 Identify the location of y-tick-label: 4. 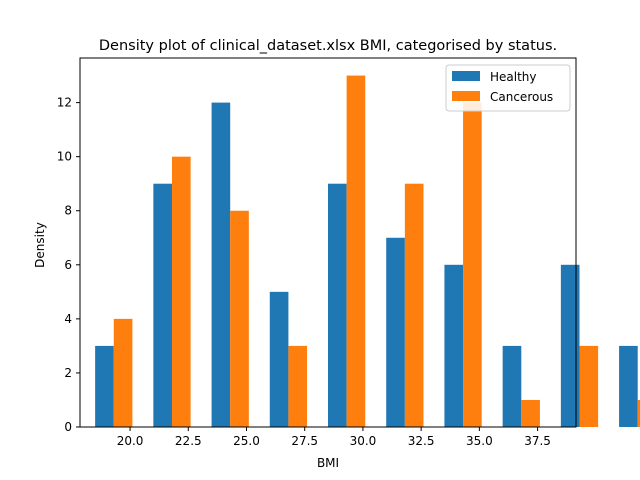
(68, 319).